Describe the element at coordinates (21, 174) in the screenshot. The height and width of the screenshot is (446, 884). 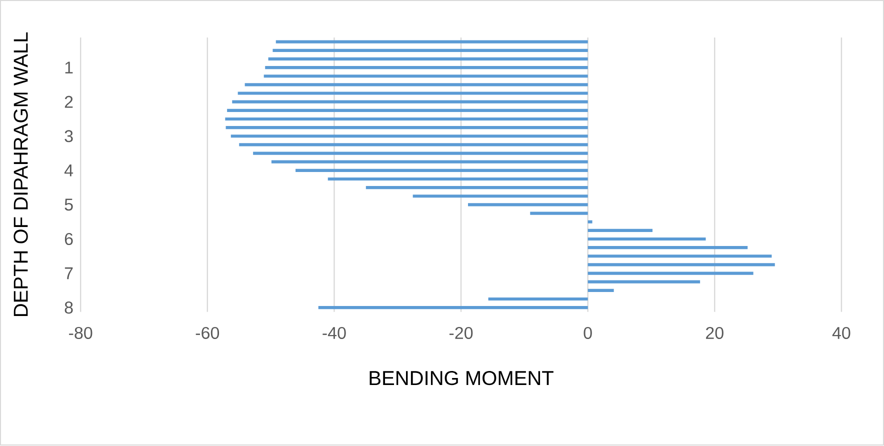
I see `y-axis-title: DEPTH OF DIPAHRAGM WALL` at that location.